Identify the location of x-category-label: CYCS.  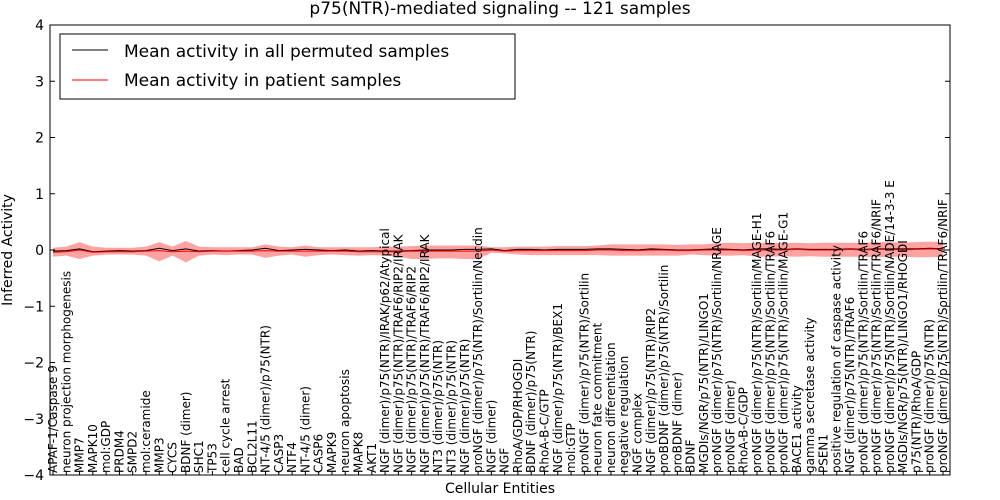
(173, 457).